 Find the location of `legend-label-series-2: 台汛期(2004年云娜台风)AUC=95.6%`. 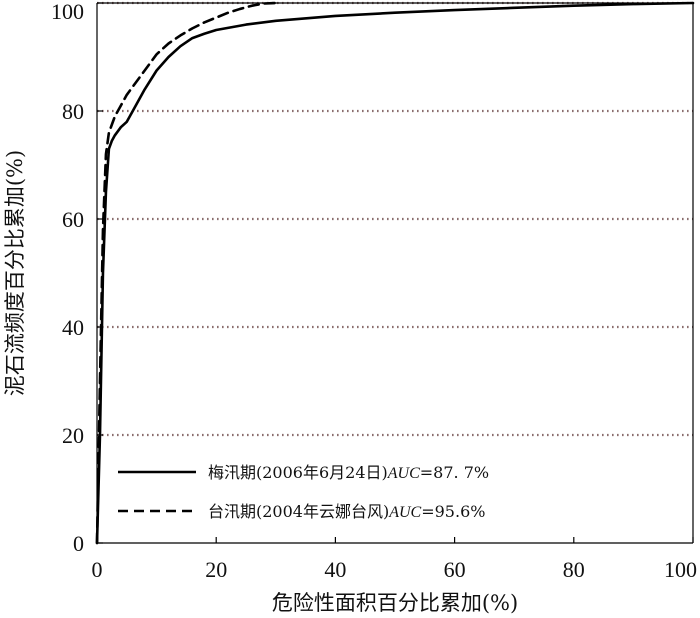

legend-label-series-2: 台汛期(2004年云娜台风)AUC=95.6% is located at coordinates (346, 511).